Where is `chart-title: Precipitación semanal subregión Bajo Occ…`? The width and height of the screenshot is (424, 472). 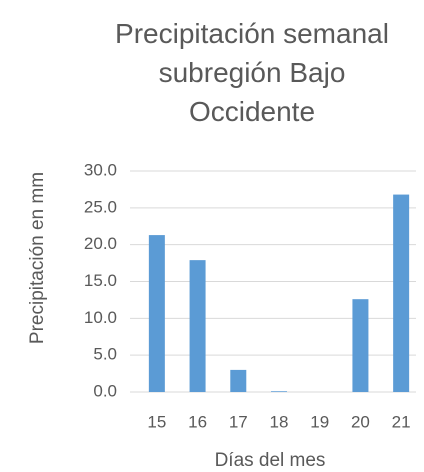
chart-title: Precipitación semanal subregión Bajo Occ… is located at coordinates (252, 72).